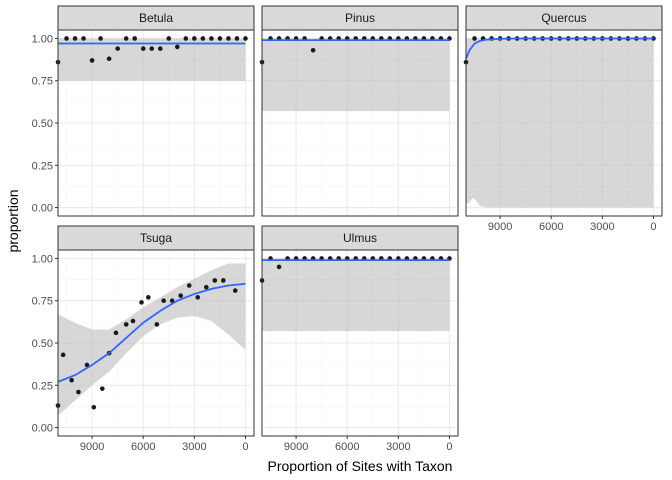 The height and width of the screenshot is (480, 672). I want to click on strip-ulmus, so click(360, 238).